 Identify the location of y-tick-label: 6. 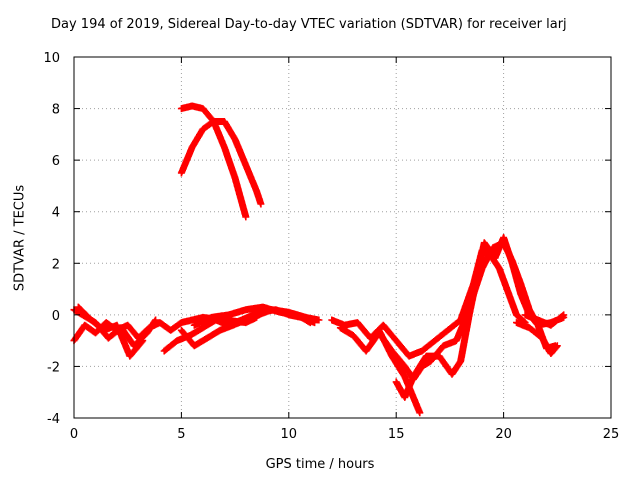
(56, 161).